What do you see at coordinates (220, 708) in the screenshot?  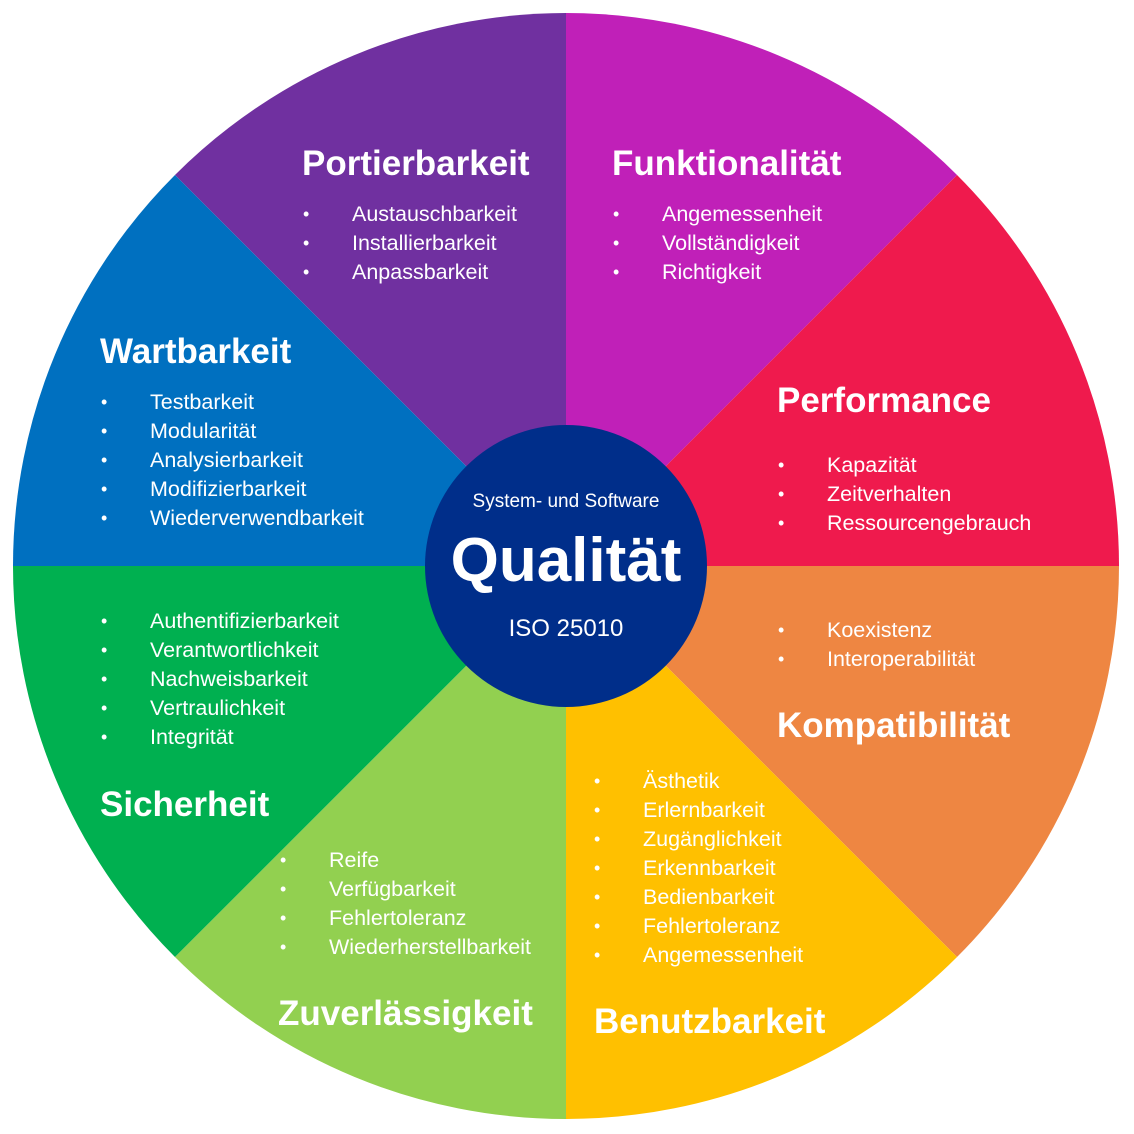 I see `list-item: Vertraulichkeit` at bounding box center [220, 708].